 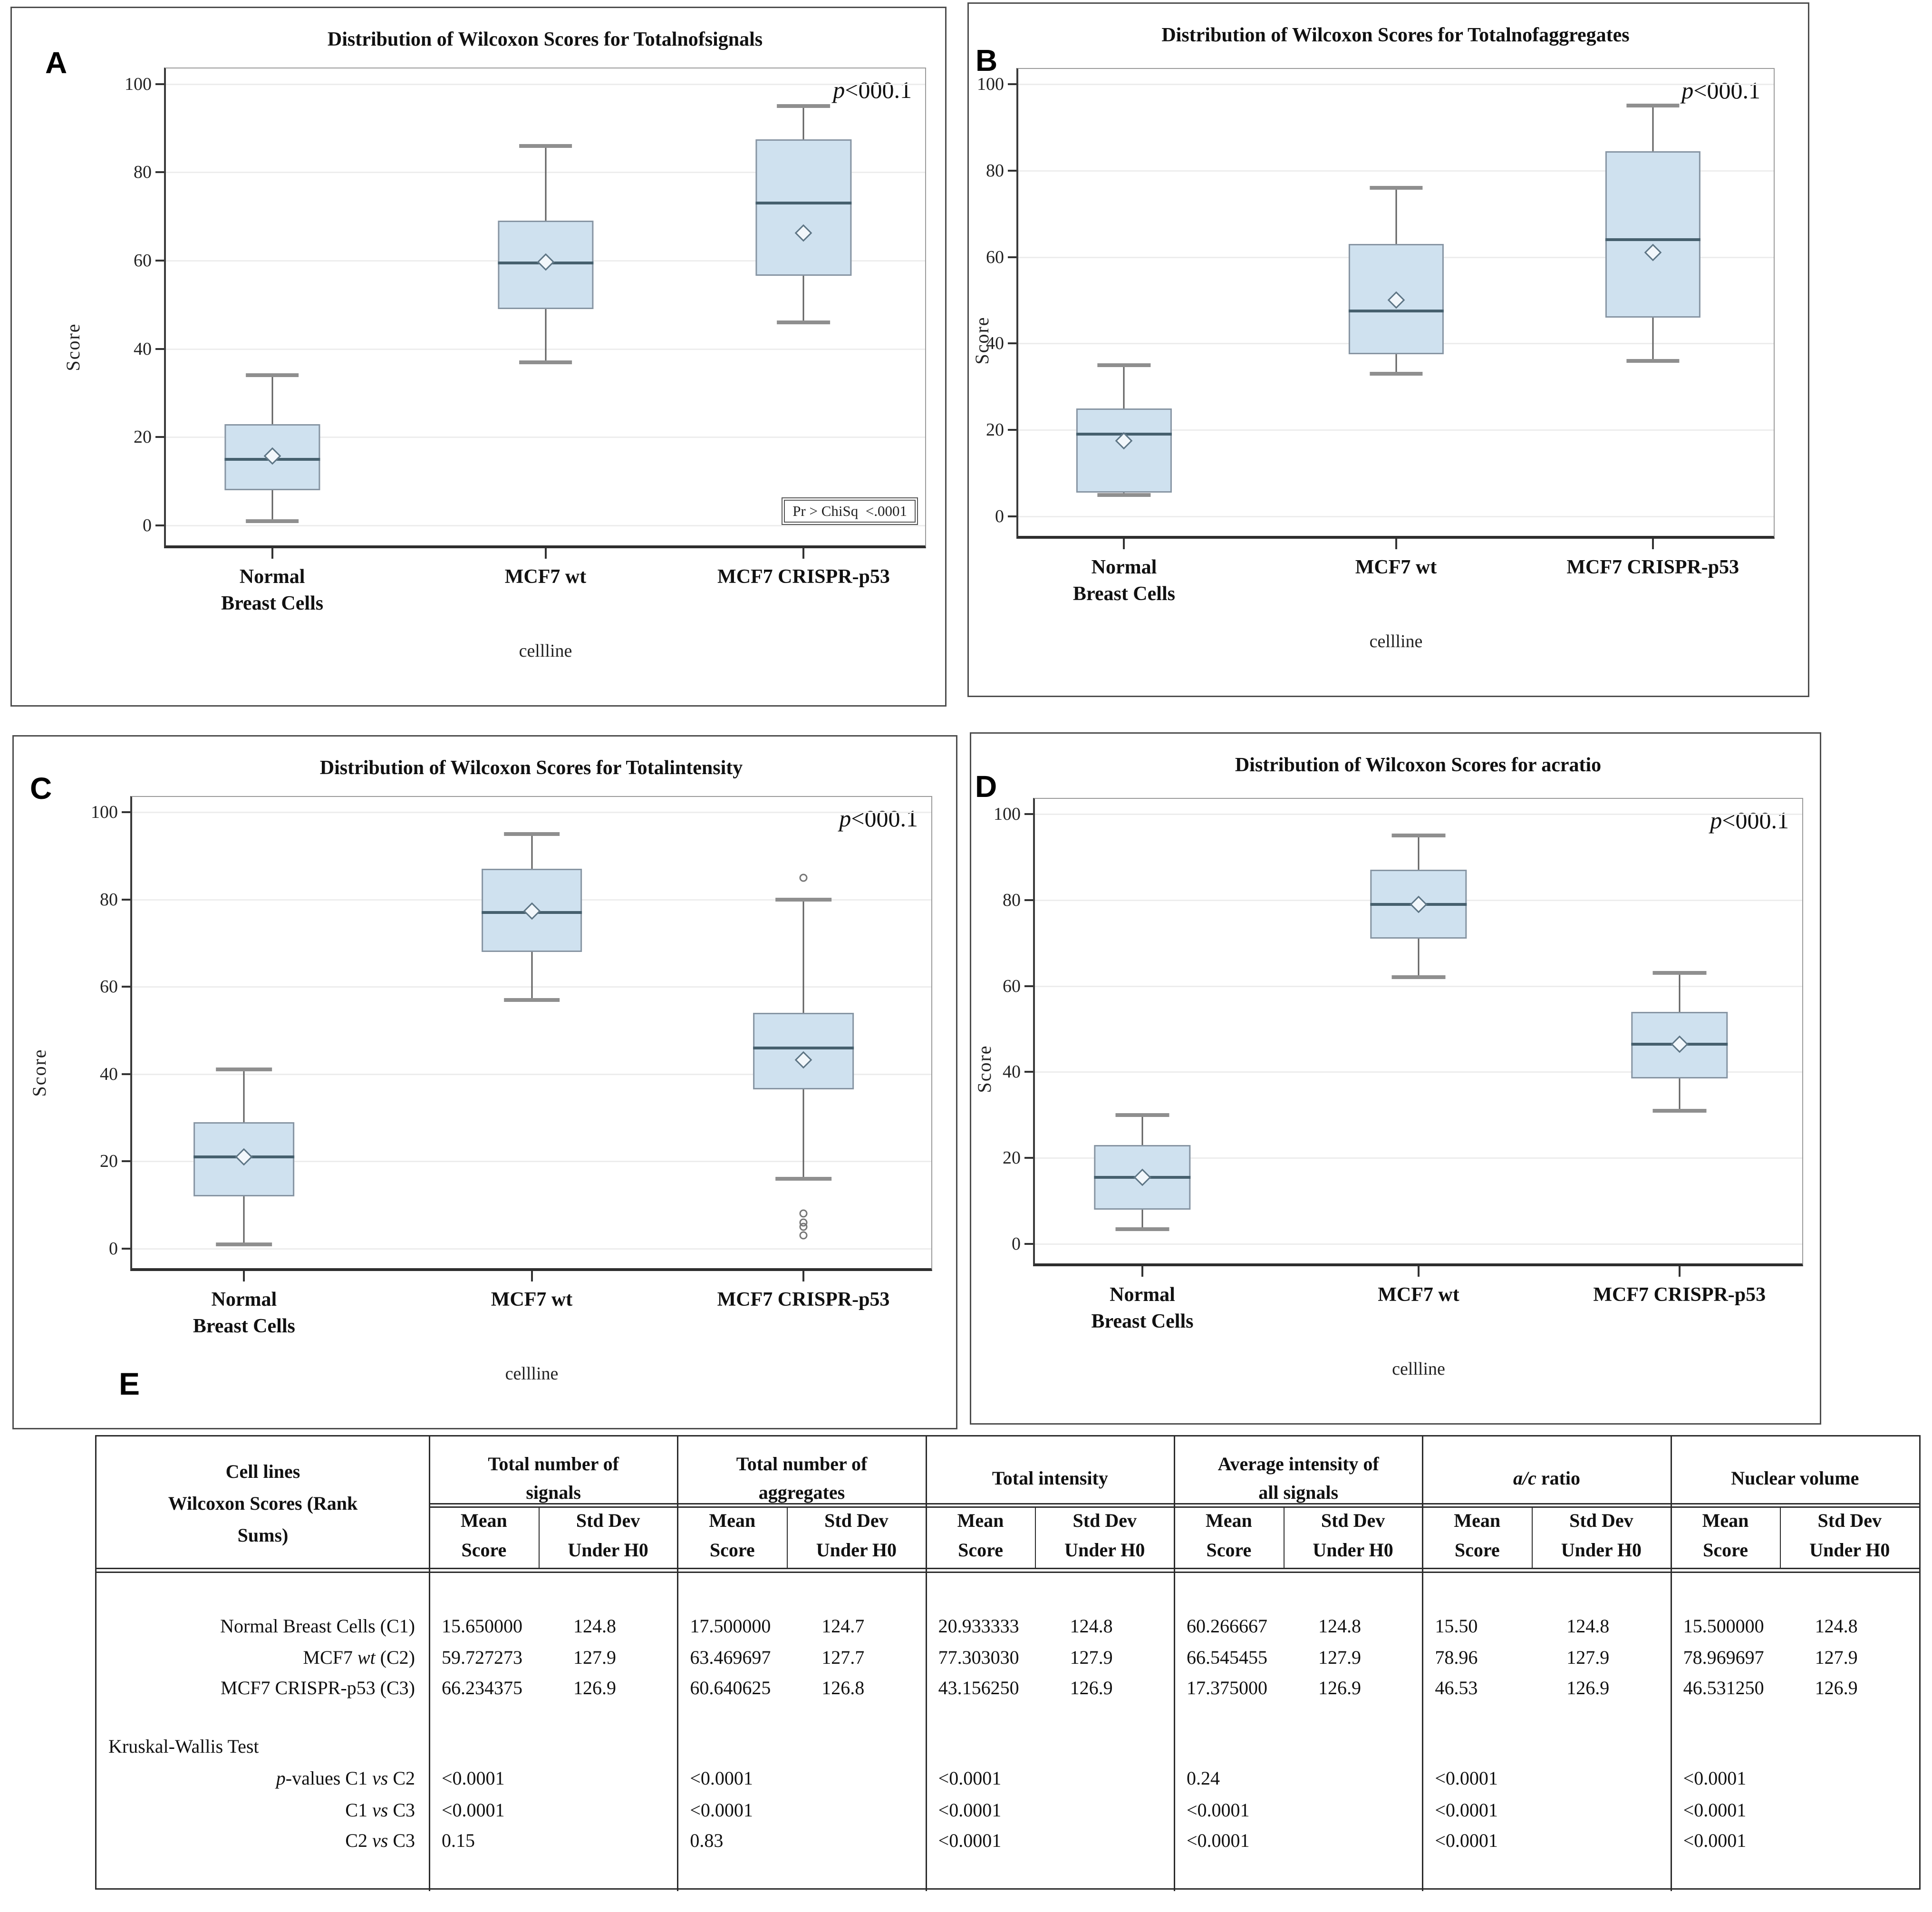 What do you see at coordinates (850, 511) in the screenshot?
I see `chisq-note: Pr > ChiSq <.0001` at bounding box center [850, 511].